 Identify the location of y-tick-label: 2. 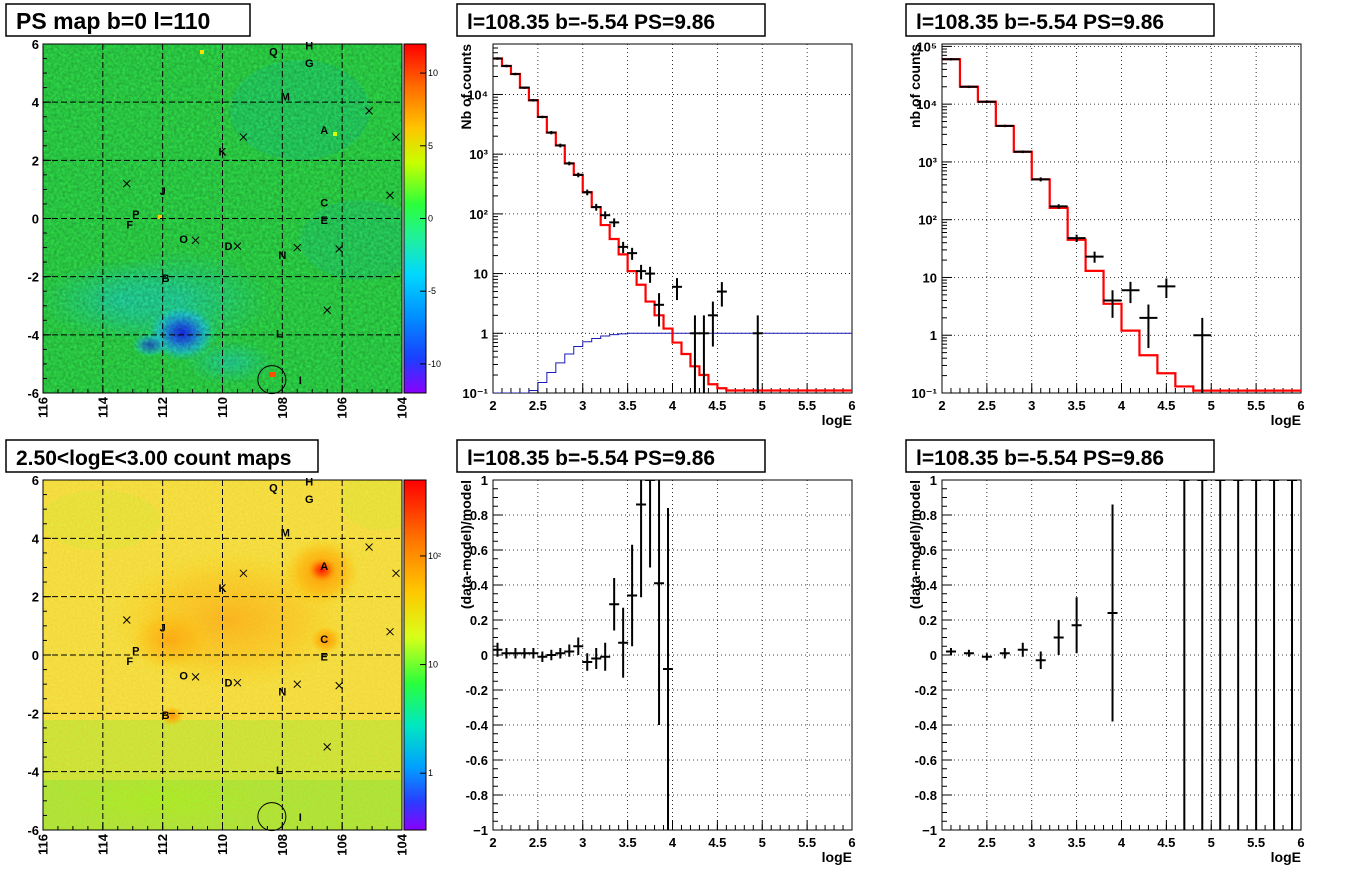
(35, 160).